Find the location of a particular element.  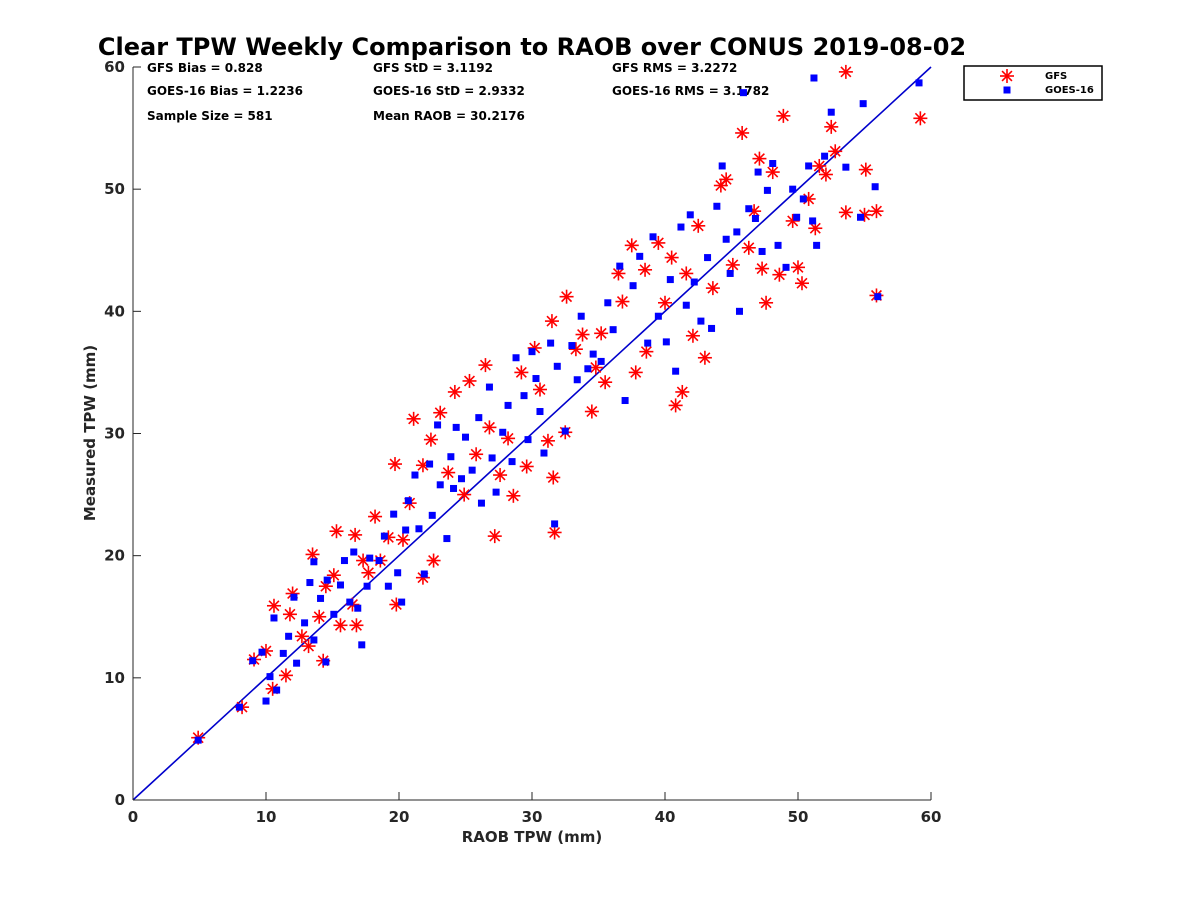

gfs-rms-stat: GFS RMS = 3.2272 is located at coordinates (674, 68).